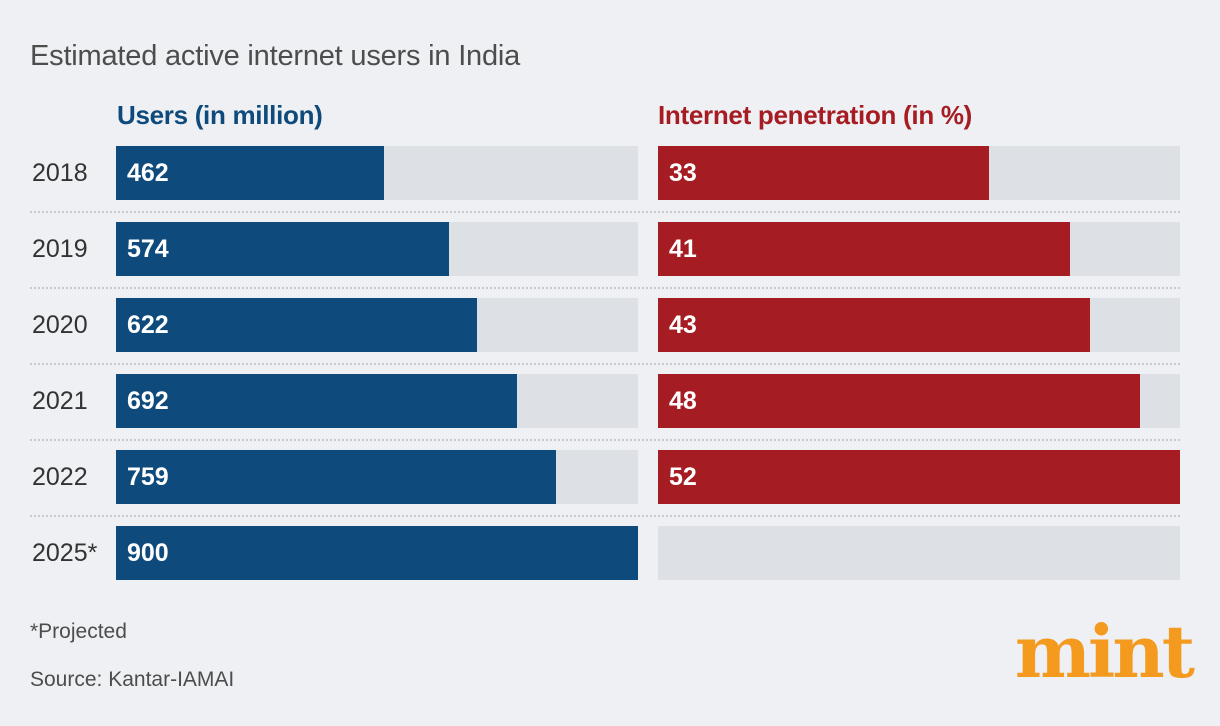  I want to click on mint-logo: mint, so click(1104, 651).